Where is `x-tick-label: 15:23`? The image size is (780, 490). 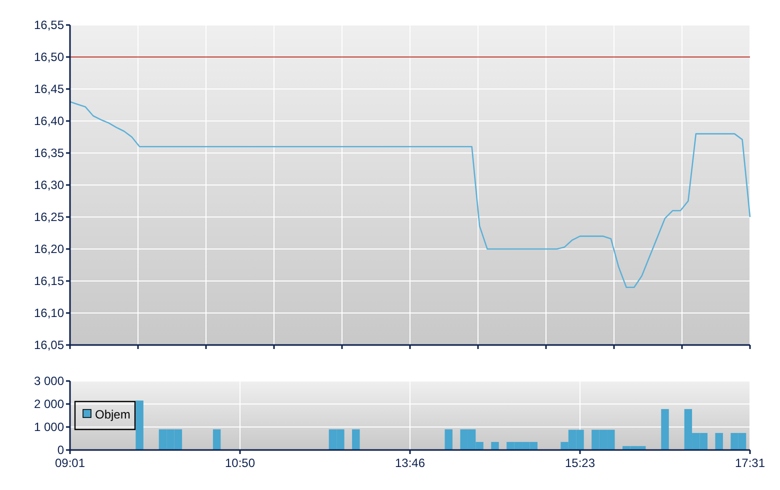
x-tick-label: 15:23 is located at coordinates (580, 463).